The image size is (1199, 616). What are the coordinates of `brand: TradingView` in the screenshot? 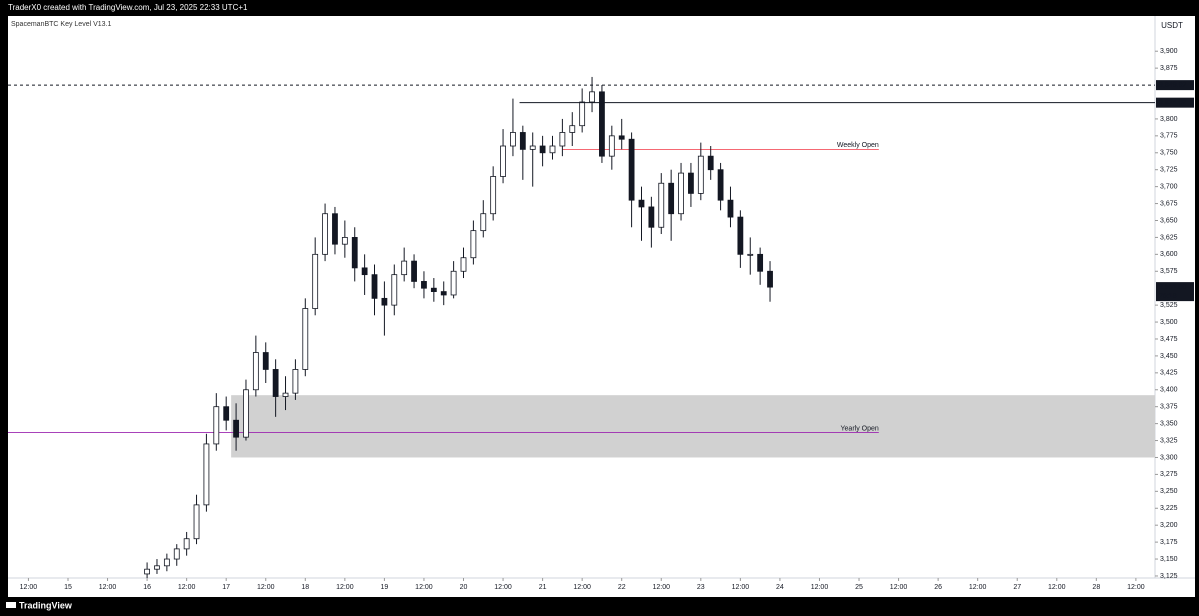 It's located at (46, 605).